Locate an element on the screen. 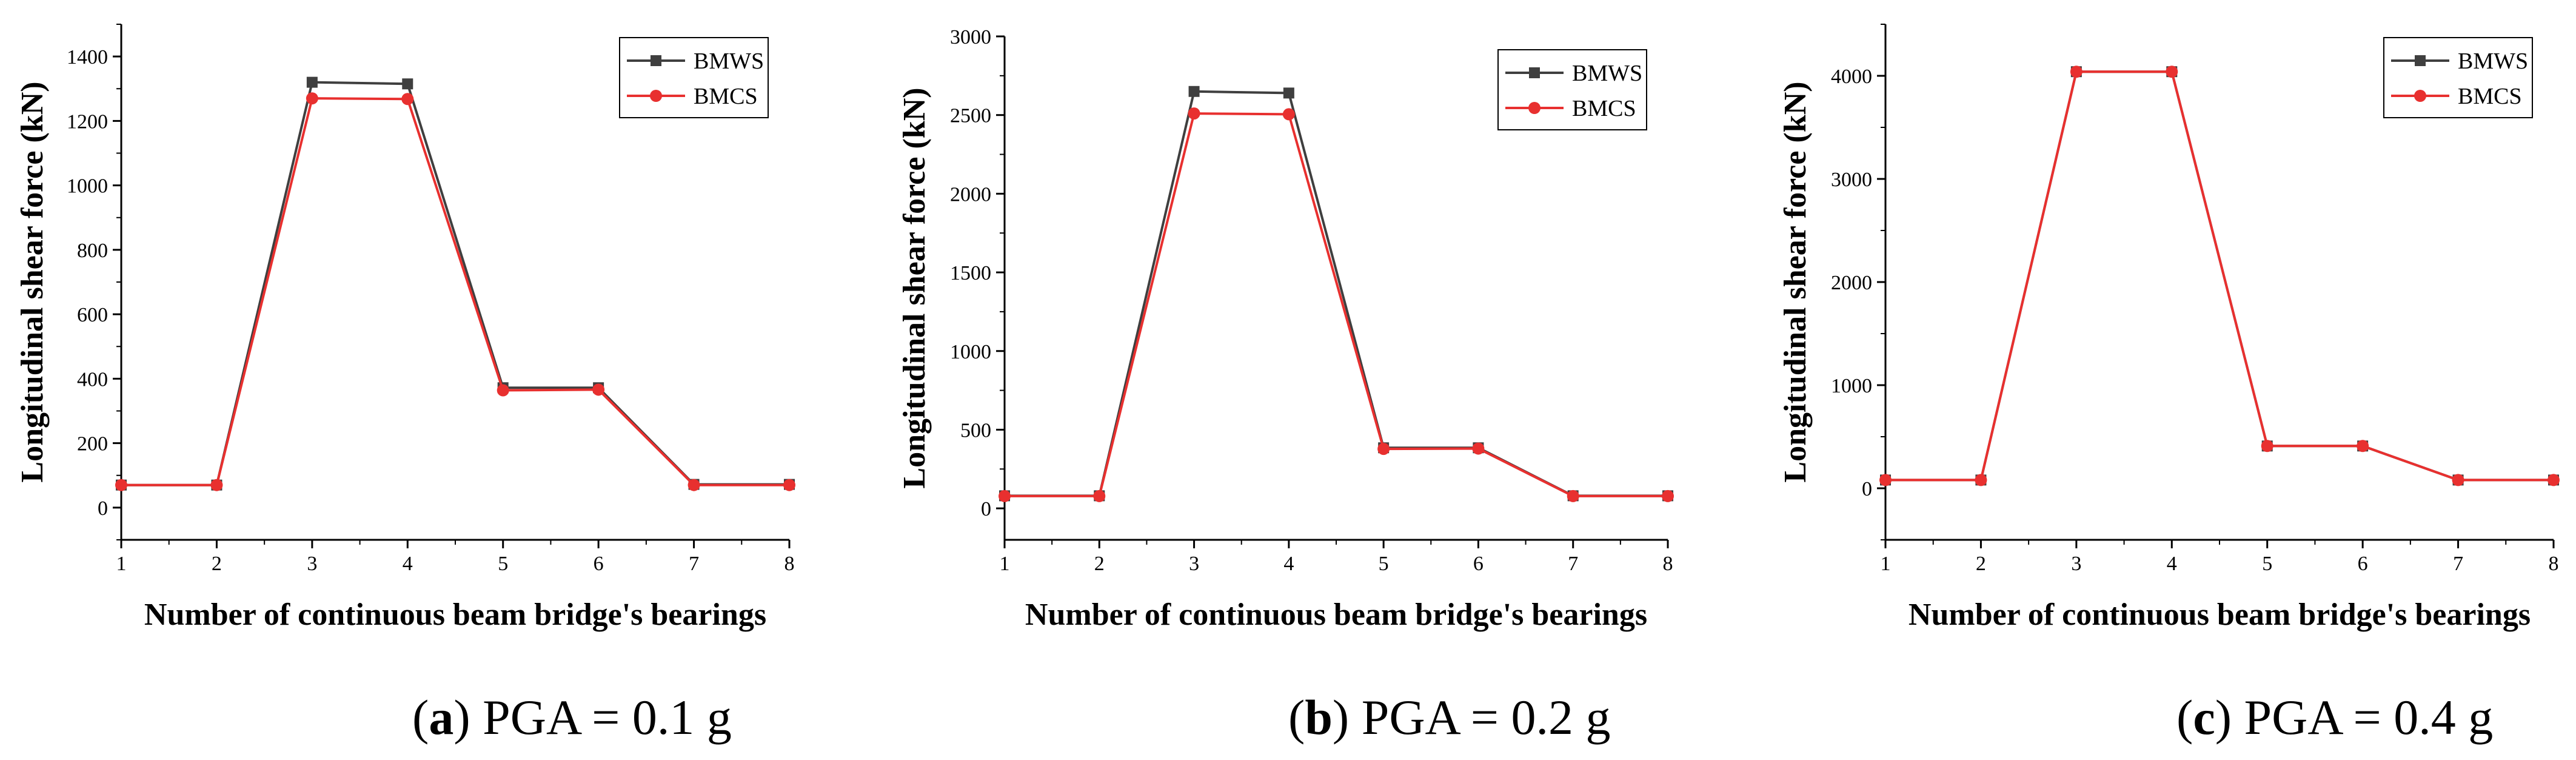 The image size is (2576, 760). y-tick-label: 400 is located at coordinates (92, 379).